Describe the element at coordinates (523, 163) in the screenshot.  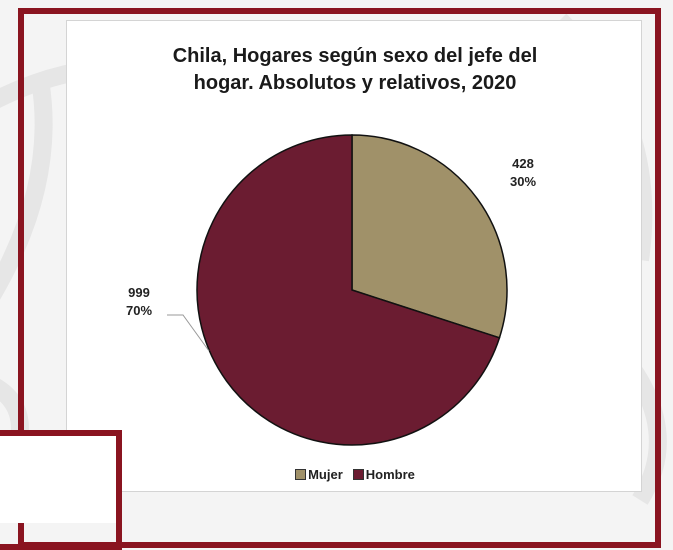
I see `data-label-value-mujer: 428` at that location.